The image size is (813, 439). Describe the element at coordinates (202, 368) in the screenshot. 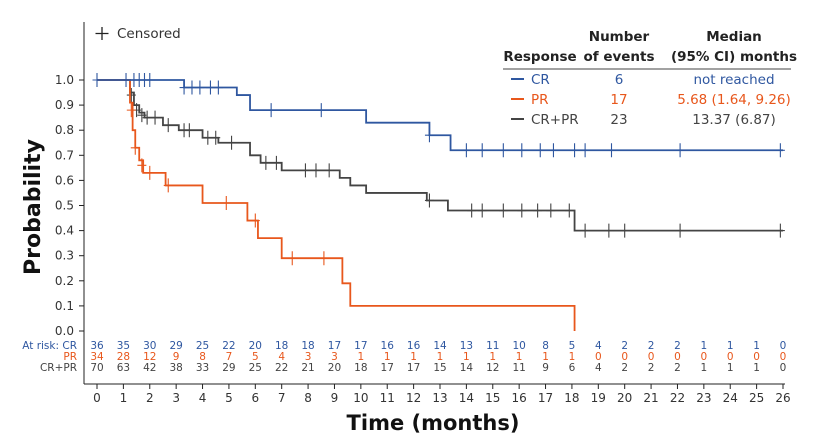

I see `at-risk-value: 33` at that location.